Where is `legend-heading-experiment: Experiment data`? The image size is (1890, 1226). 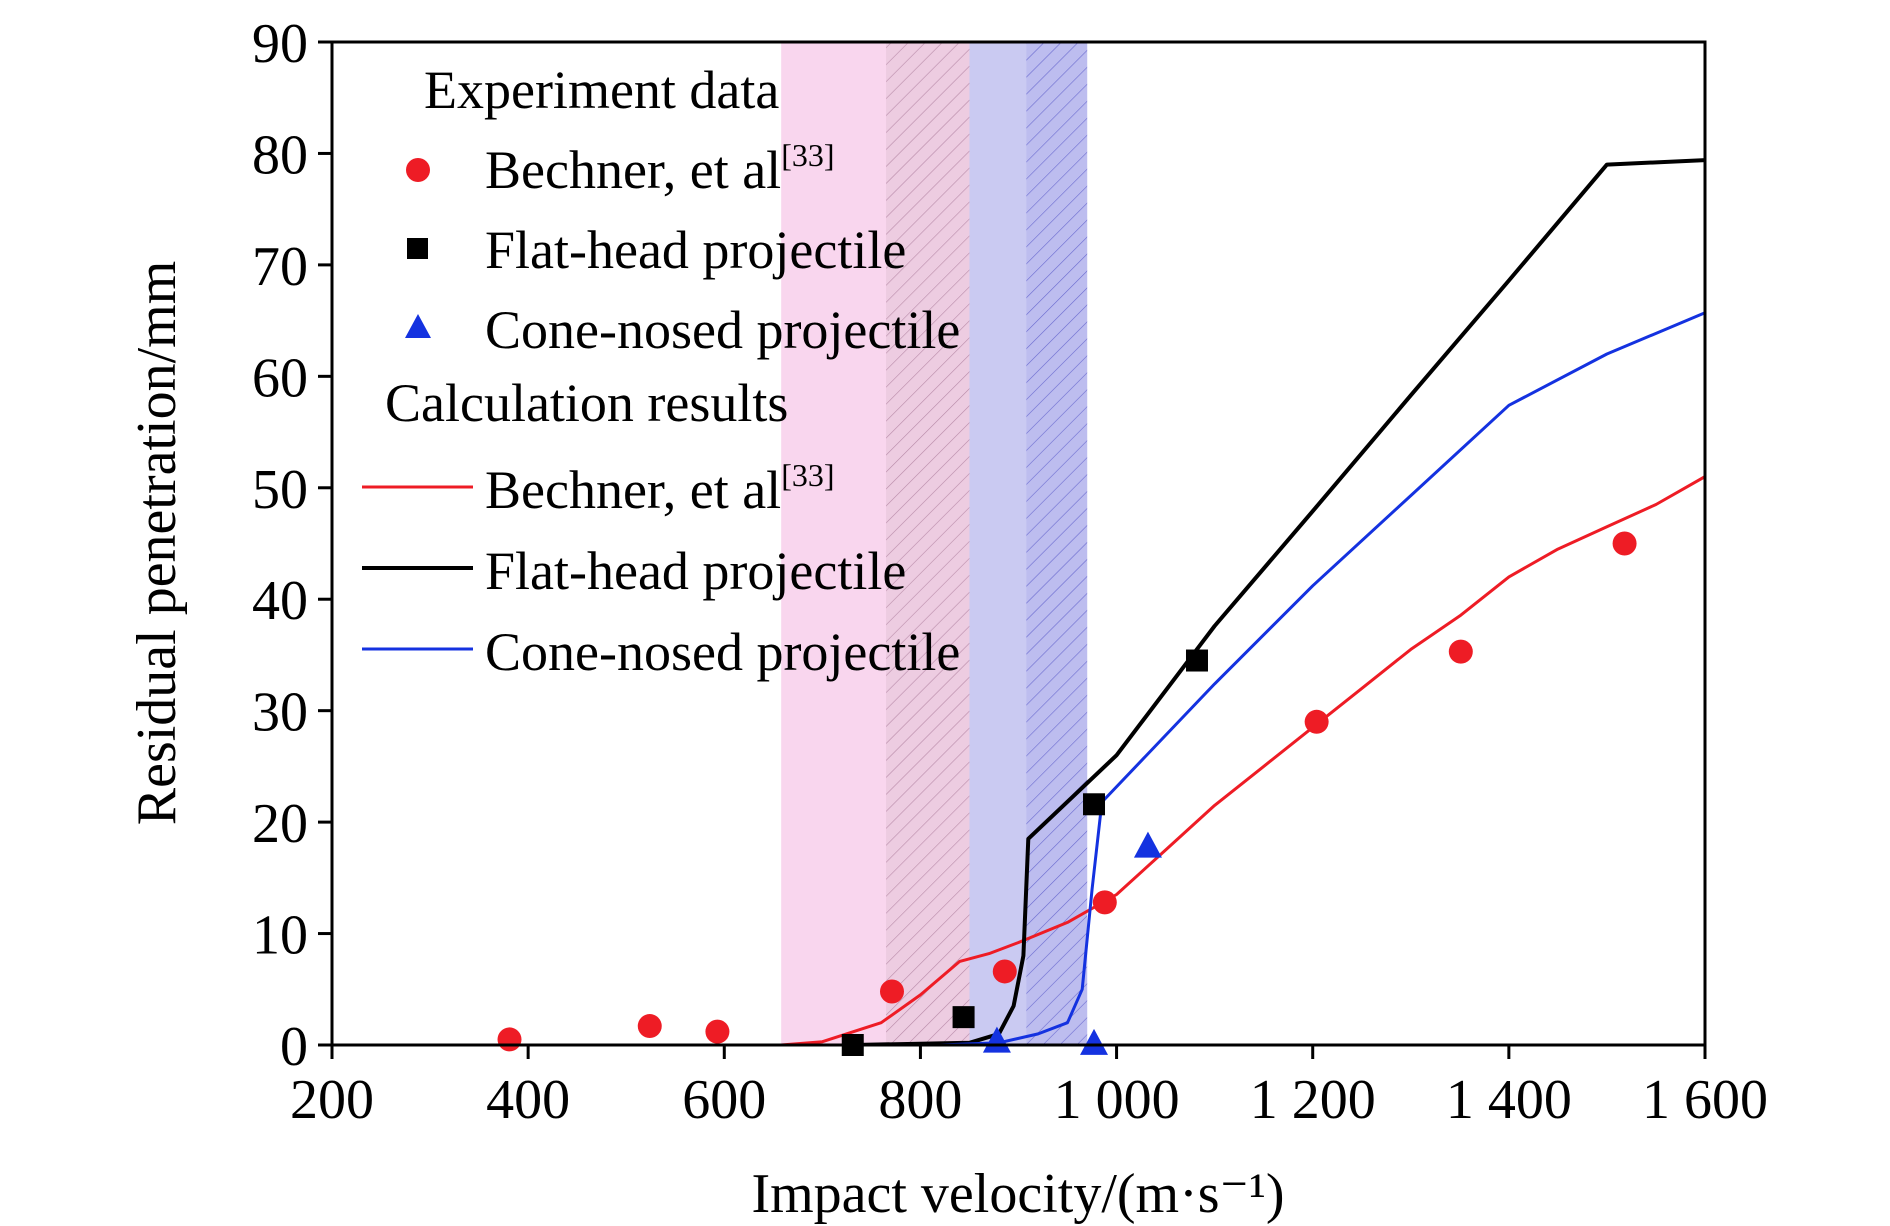
legend-heading-experiment: Experiment data is located at coordinates (601, 90).